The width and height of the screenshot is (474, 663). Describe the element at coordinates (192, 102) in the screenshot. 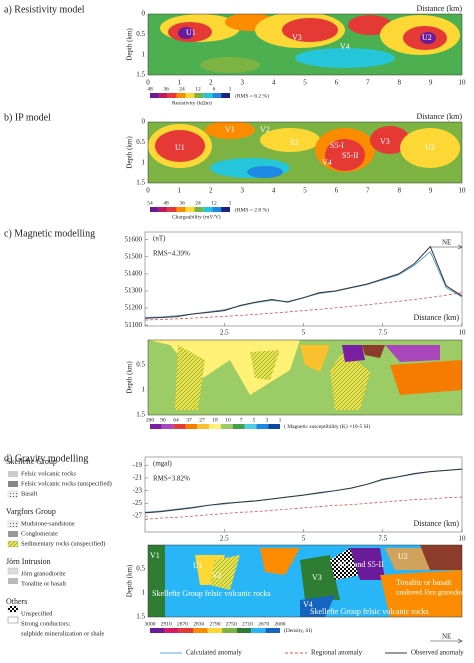

I see `colorbar-title: Resistivity (kΩm)` at that location.